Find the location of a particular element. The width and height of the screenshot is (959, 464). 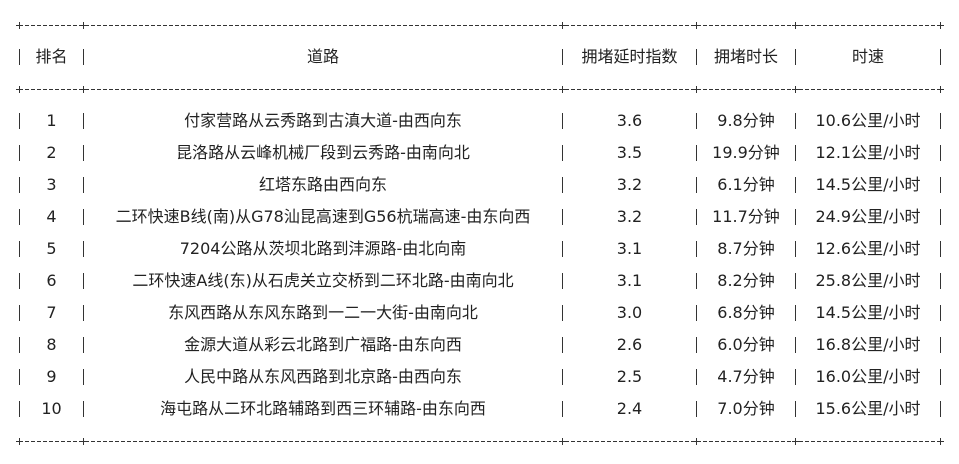

table-cell: 25.8公里/小时 is located at coordinates (868, 280).